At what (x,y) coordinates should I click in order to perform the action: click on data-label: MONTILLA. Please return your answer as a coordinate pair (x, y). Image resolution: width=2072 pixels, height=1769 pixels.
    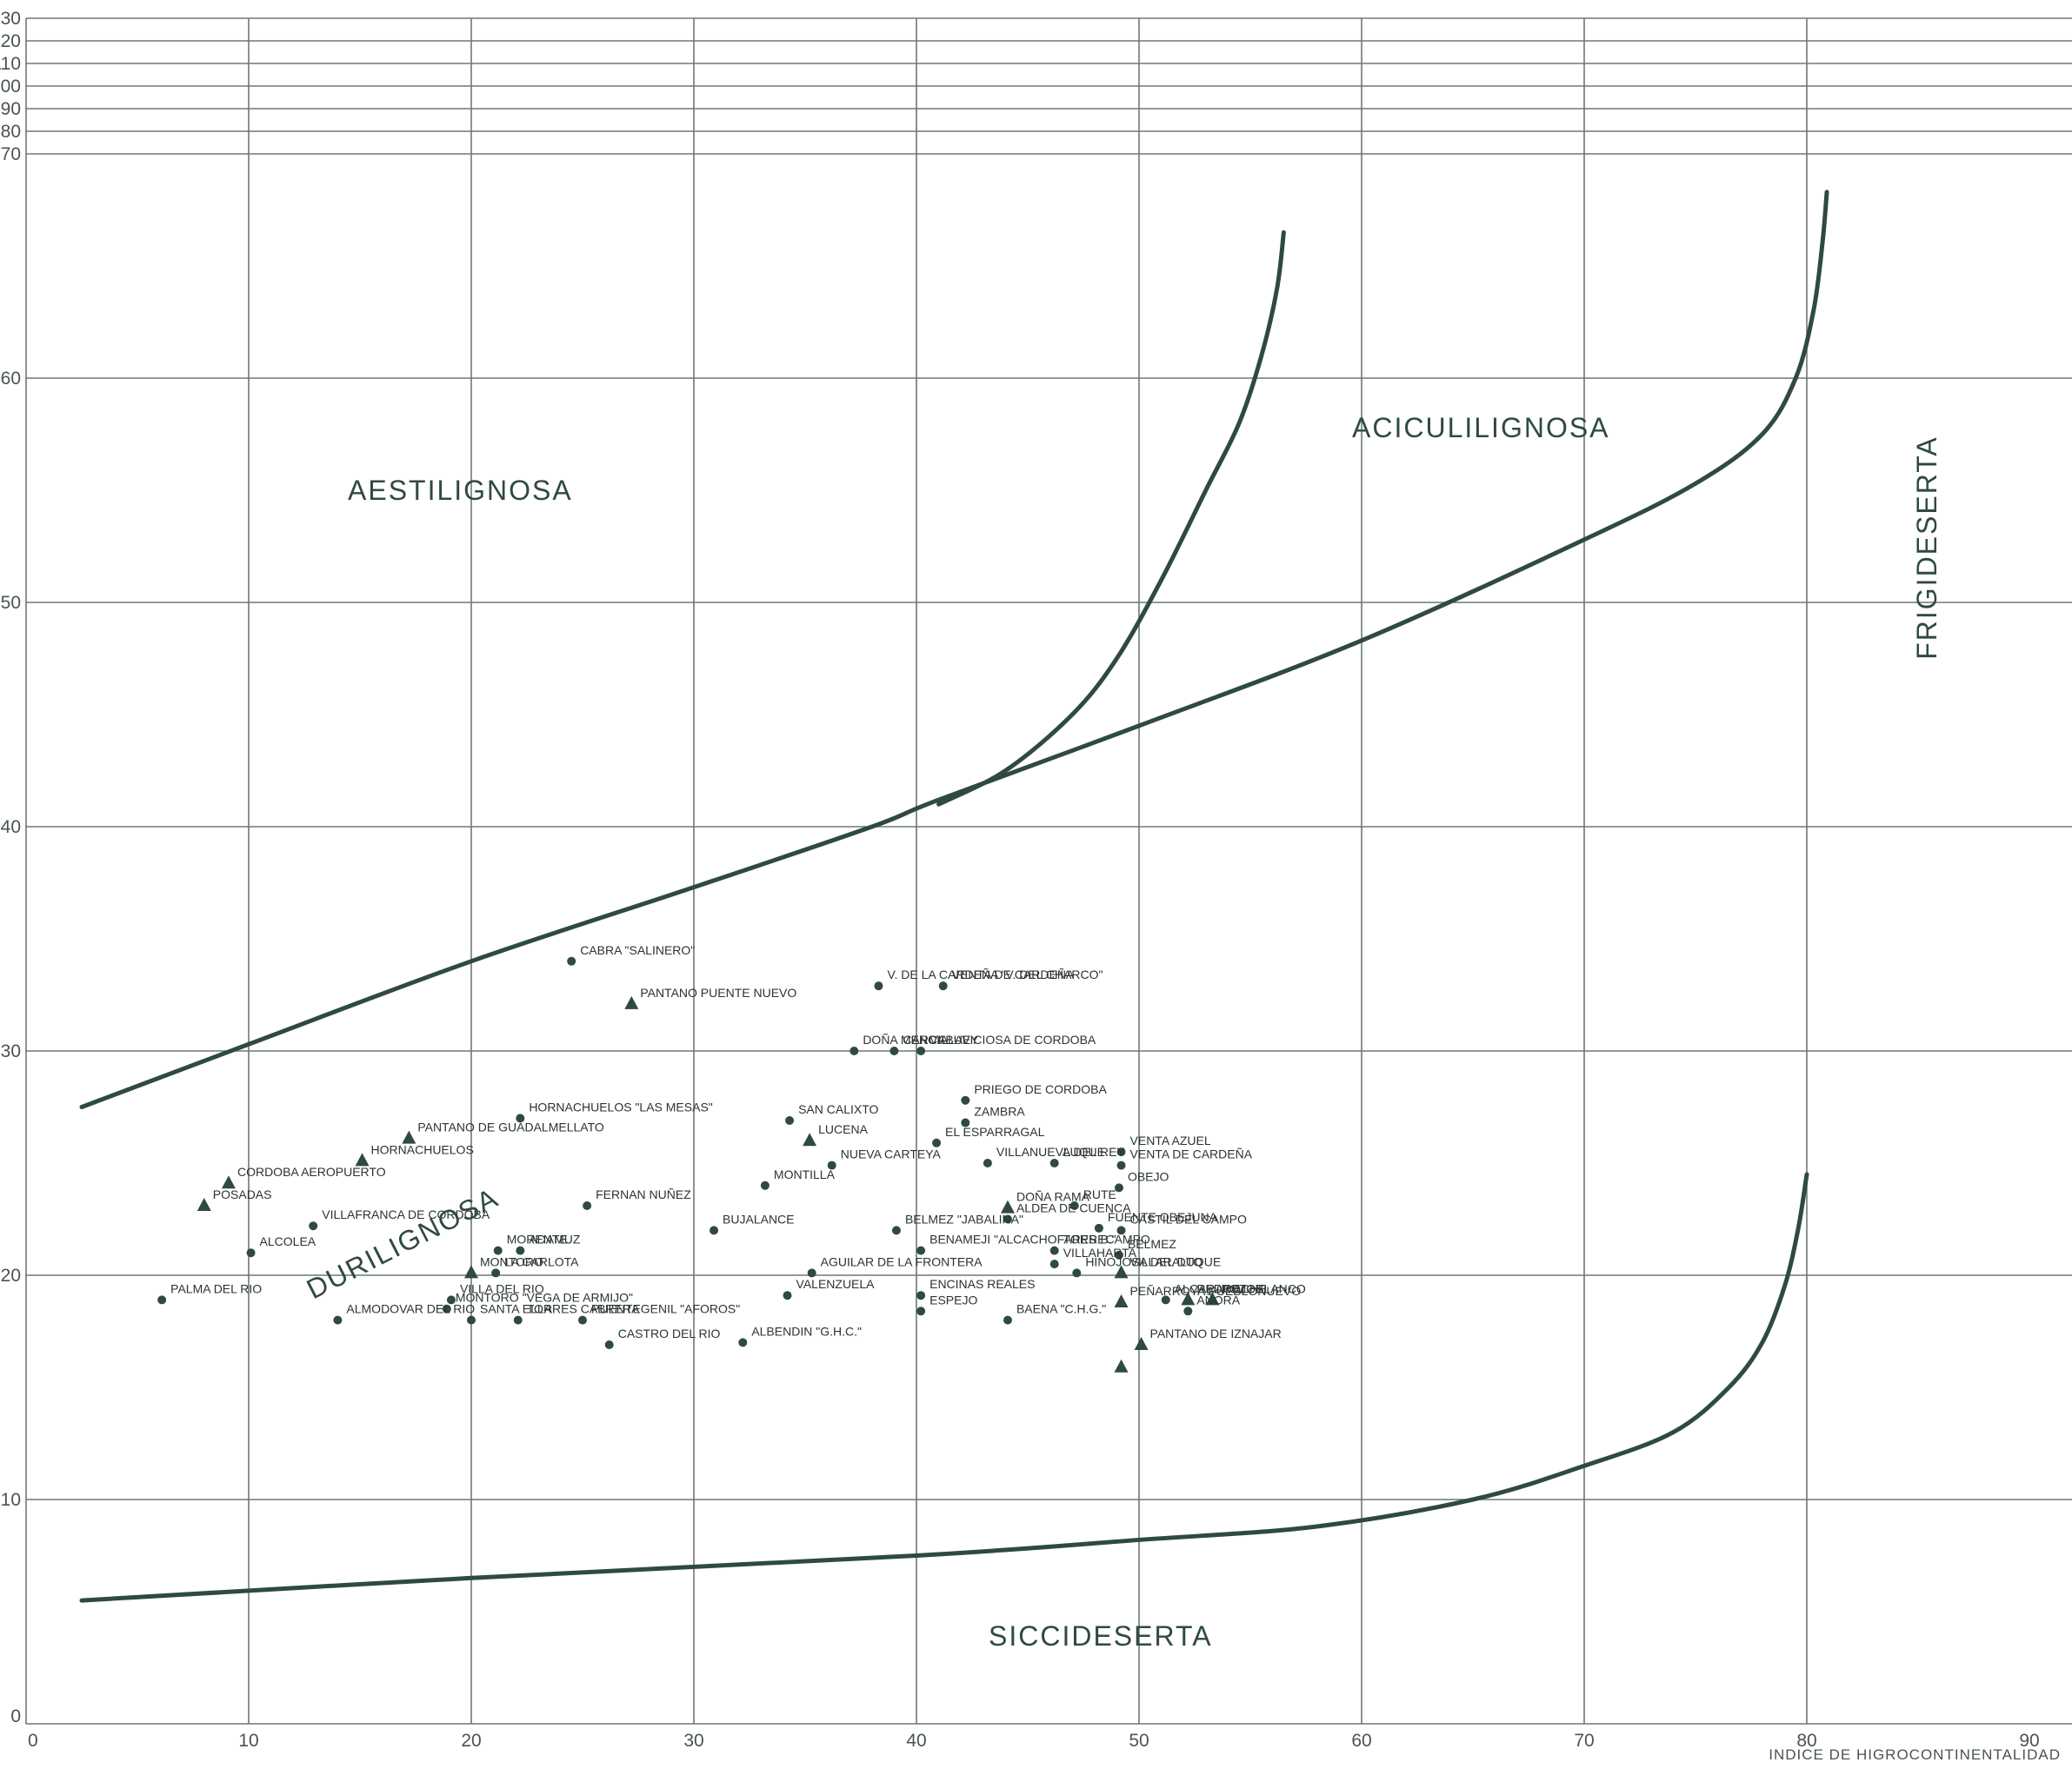
    Looking at the image, I should click on (805, 1174).